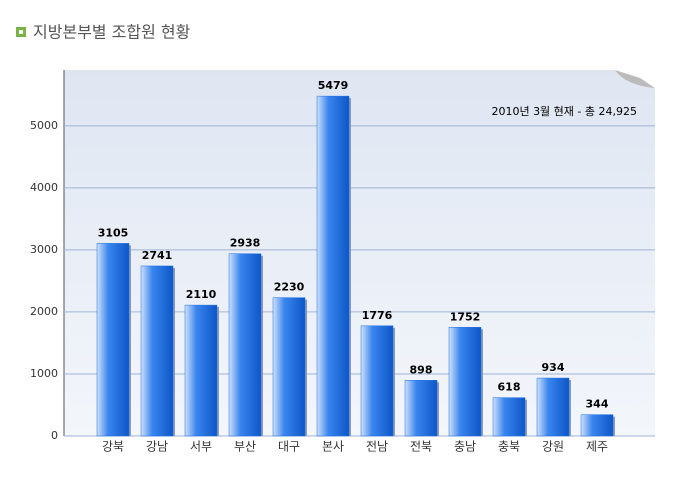 The width and height of the screenshot is (682, 480). Describe the element at coordinates (421, 447) in the screenshot. I see `x-tick-label: 전북` at that location.